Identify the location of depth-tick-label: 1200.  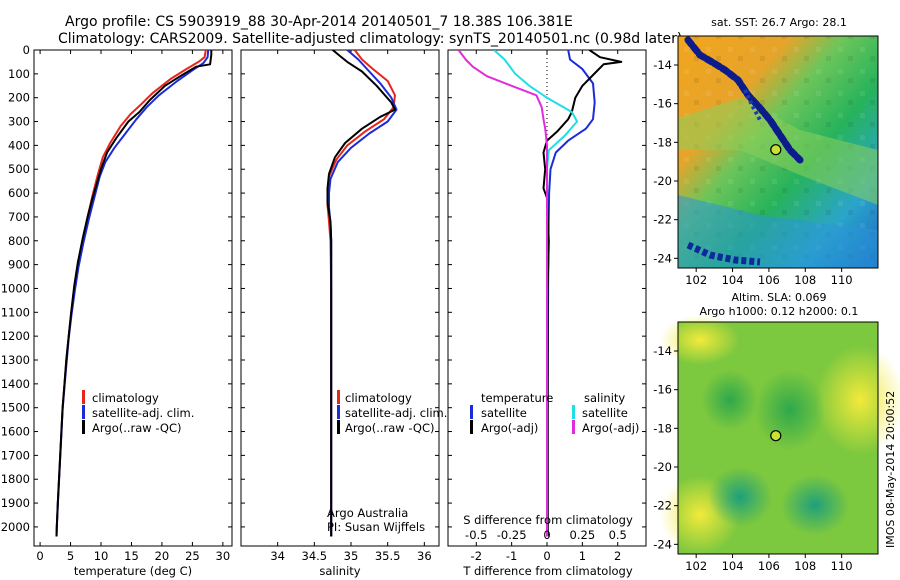
(15, 336).